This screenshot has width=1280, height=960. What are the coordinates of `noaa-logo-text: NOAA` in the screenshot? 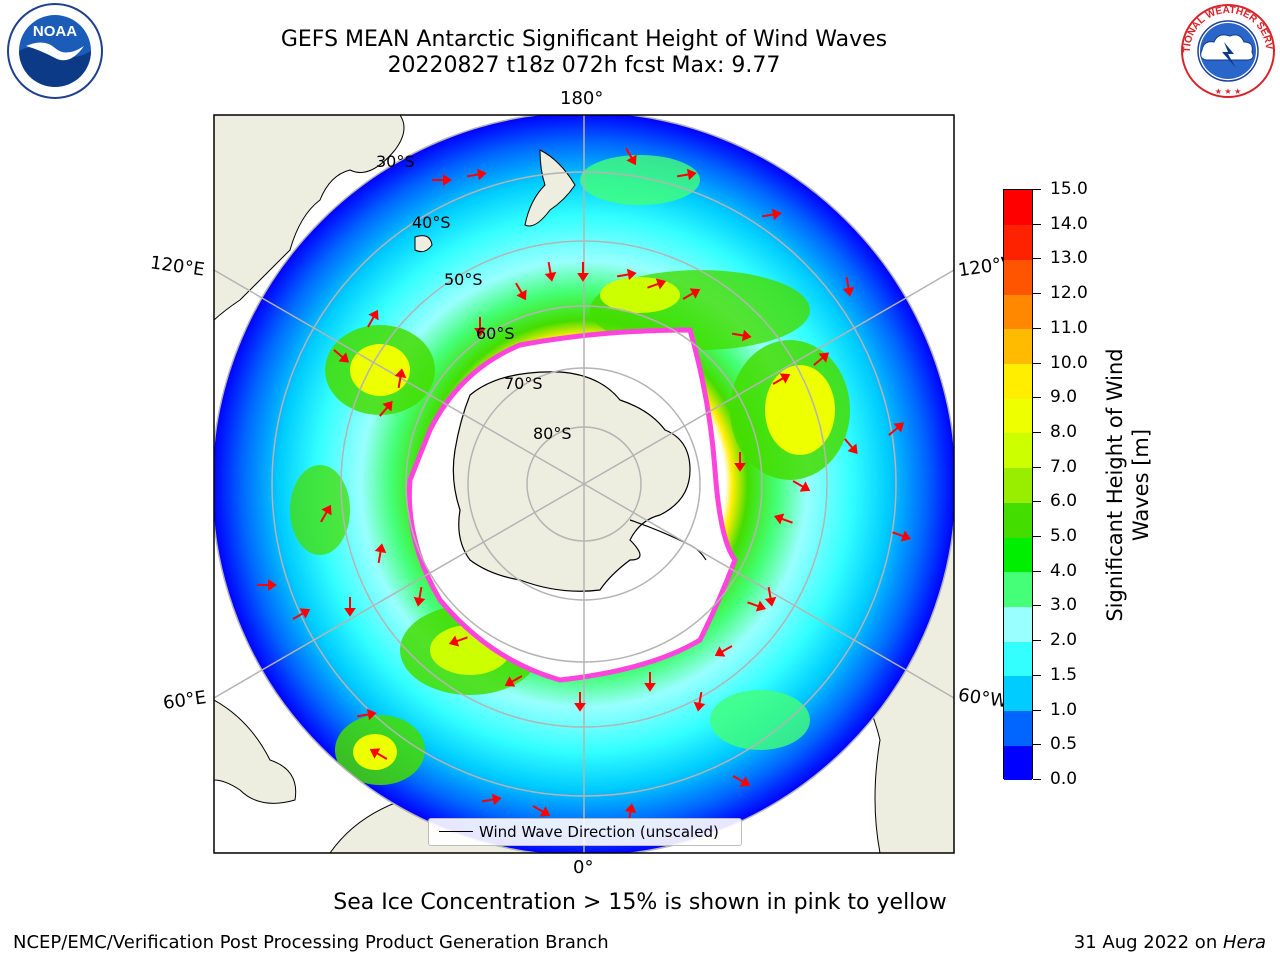 It's located at (55, 31).